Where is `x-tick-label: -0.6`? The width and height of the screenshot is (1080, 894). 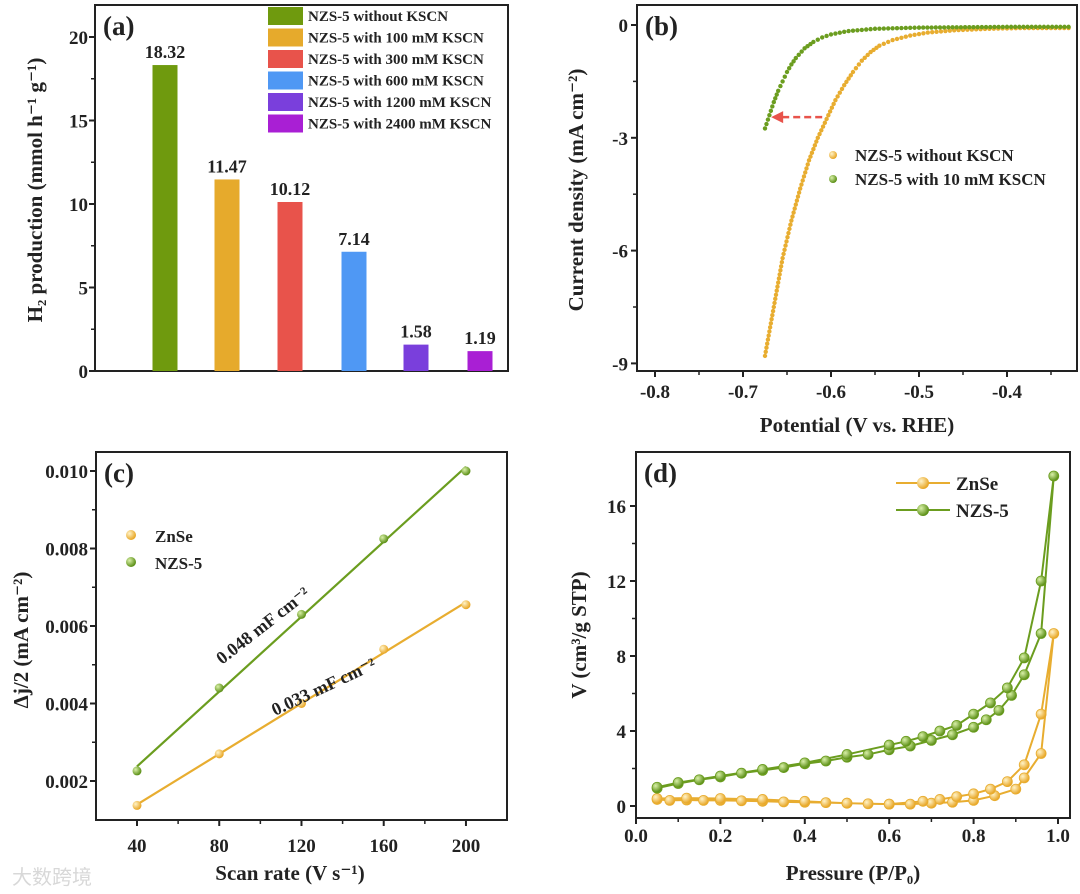 x-tick-label: -0.6 is located at coordinates (831, 392).